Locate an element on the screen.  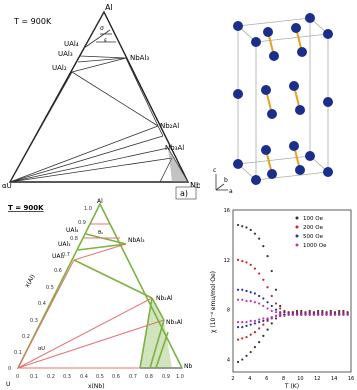
temperature-label: T = 900K is located at coordinates (32, 21).